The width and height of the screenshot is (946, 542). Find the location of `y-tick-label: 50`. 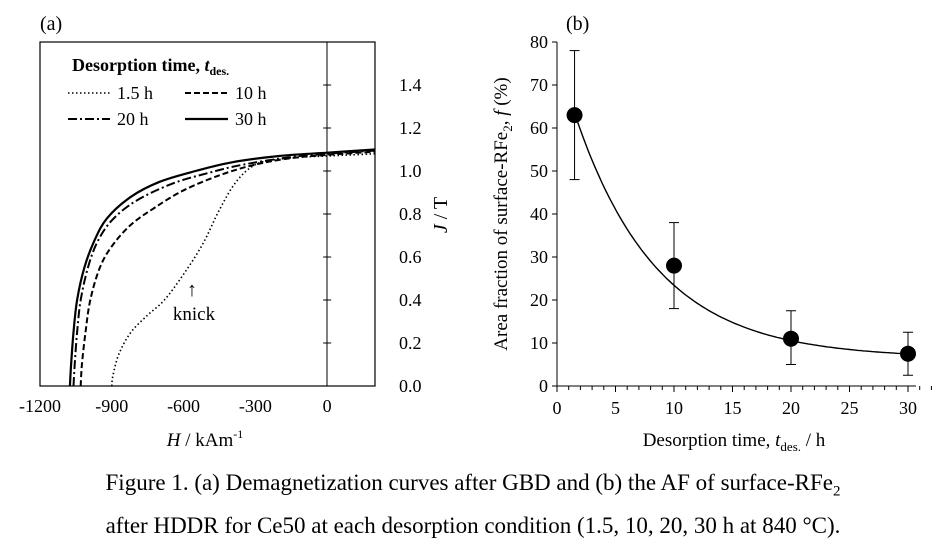

y-tick-label: 50 is located at coordinates (539, 171).